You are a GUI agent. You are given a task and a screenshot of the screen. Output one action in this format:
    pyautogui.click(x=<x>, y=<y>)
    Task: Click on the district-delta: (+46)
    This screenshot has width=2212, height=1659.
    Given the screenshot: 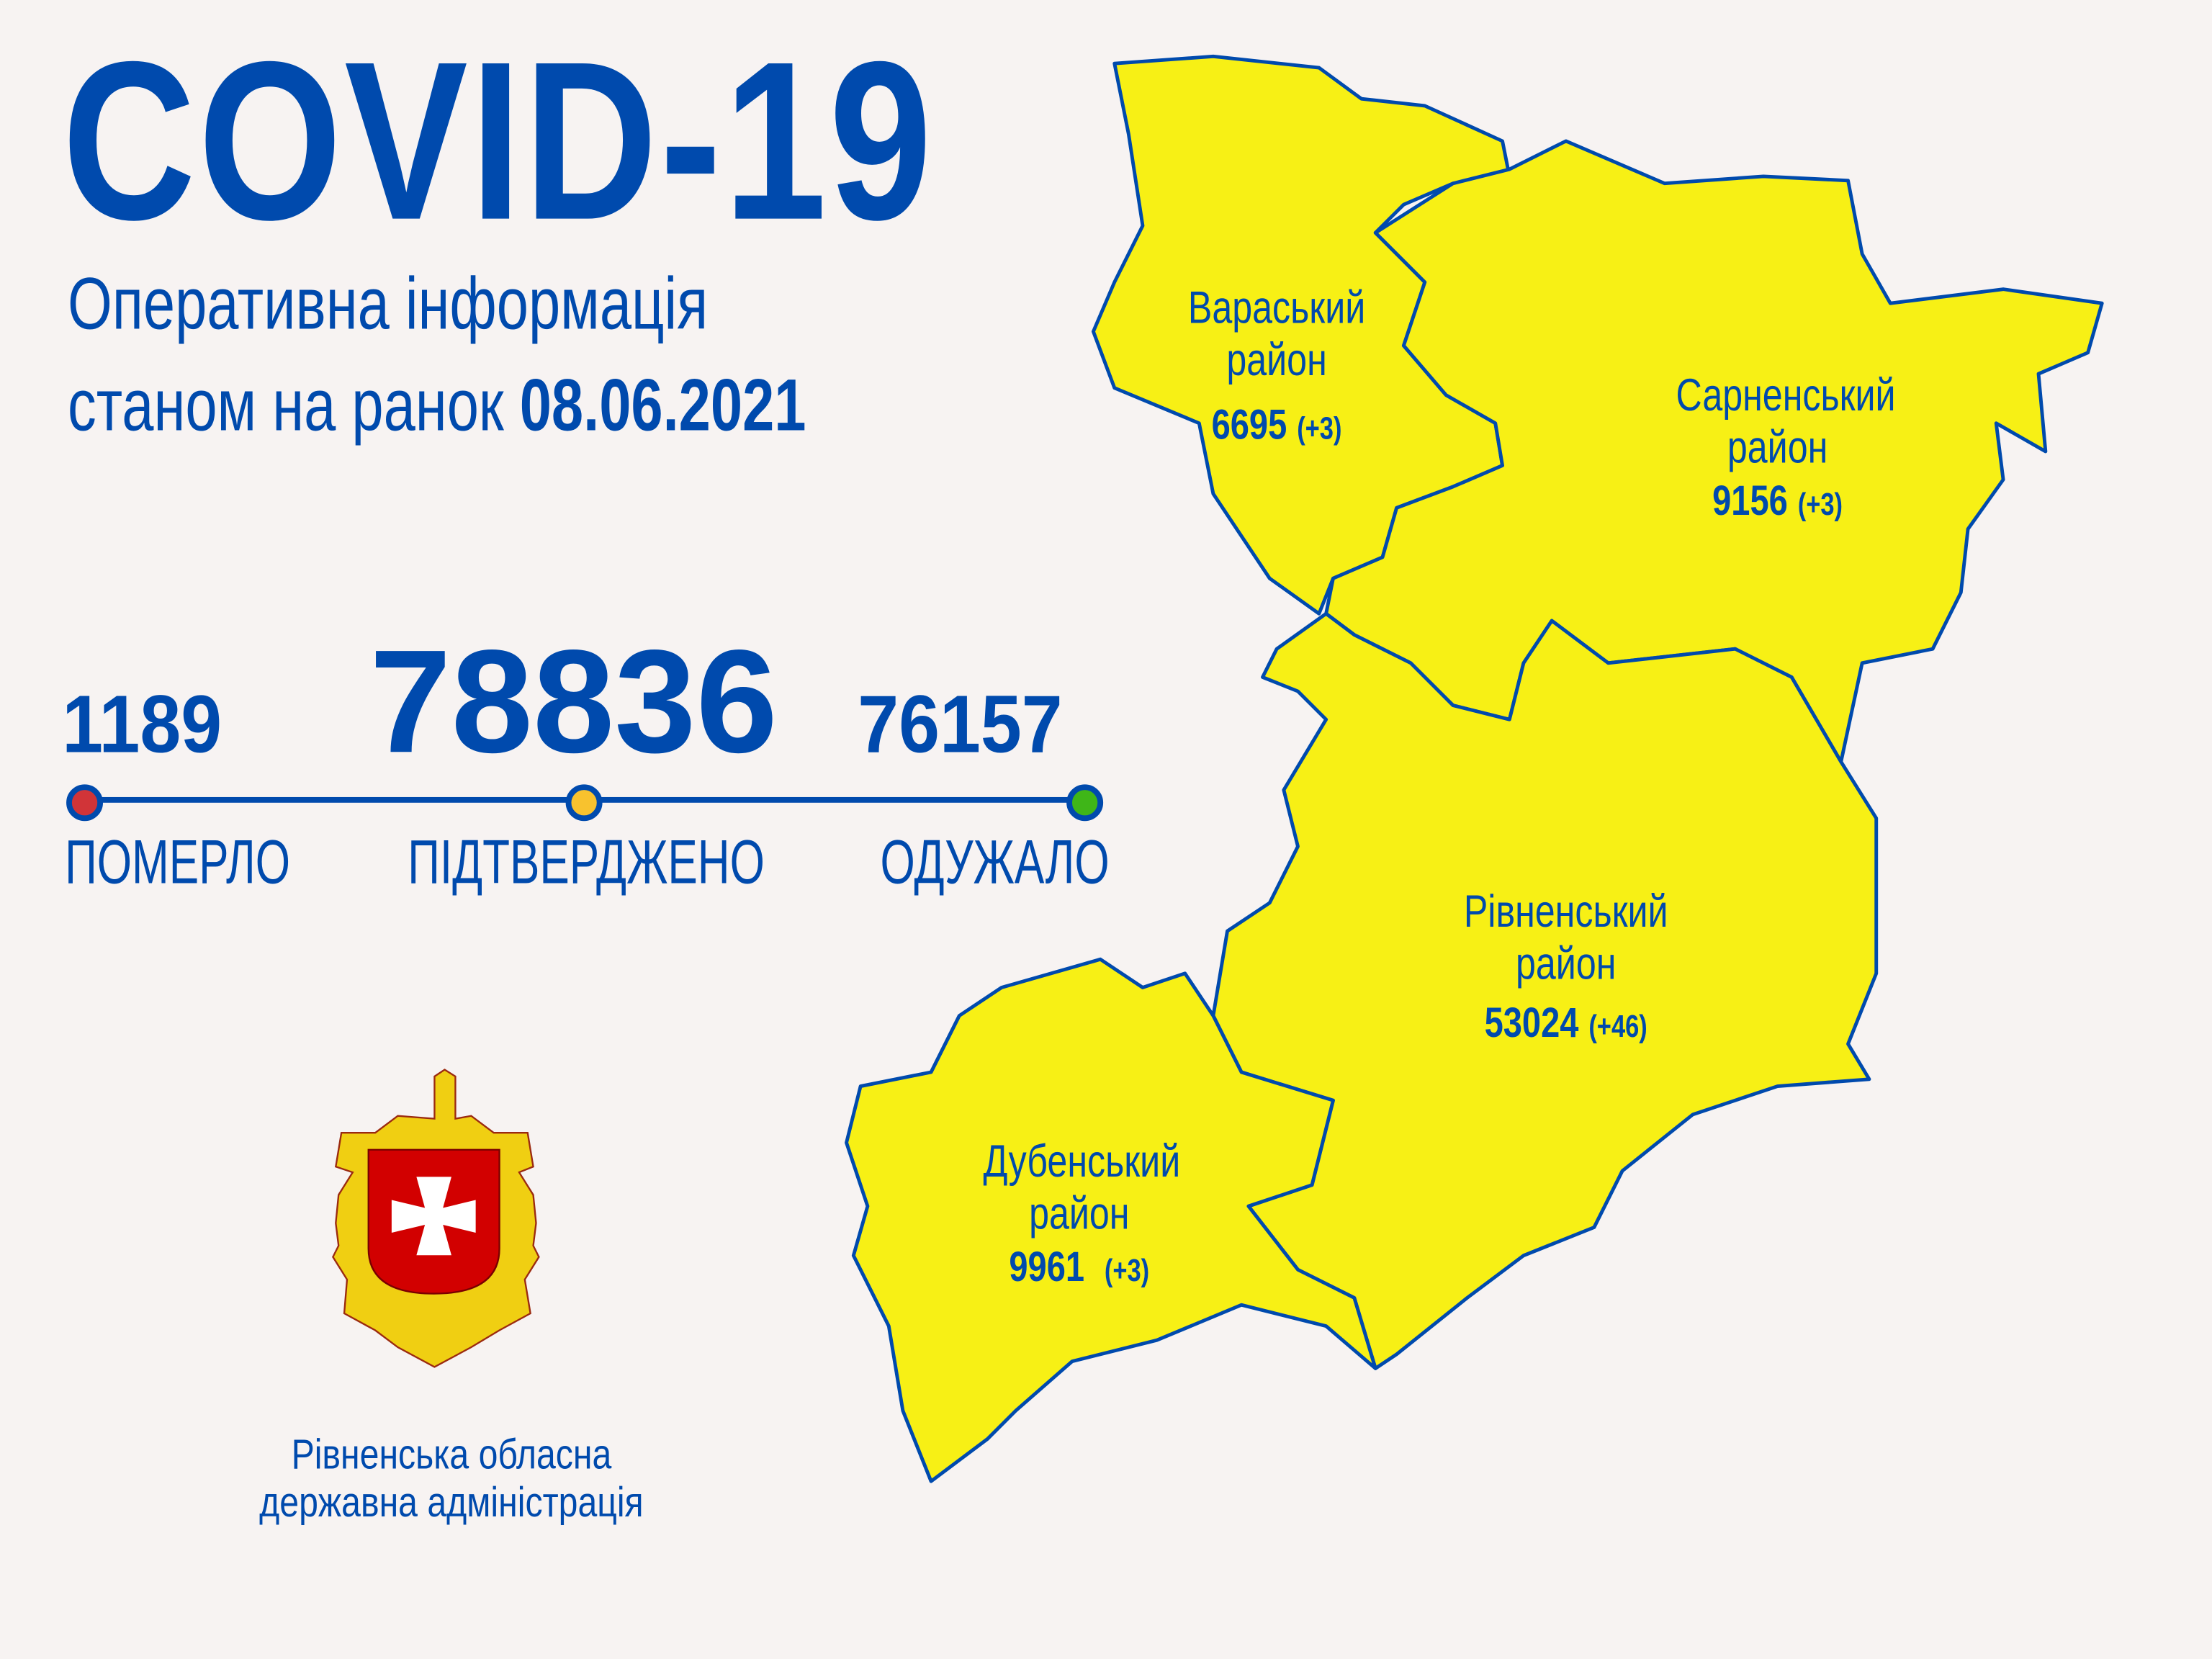 What is the action you would take?
    pyautogui.click(x=1617, y=1026)
    